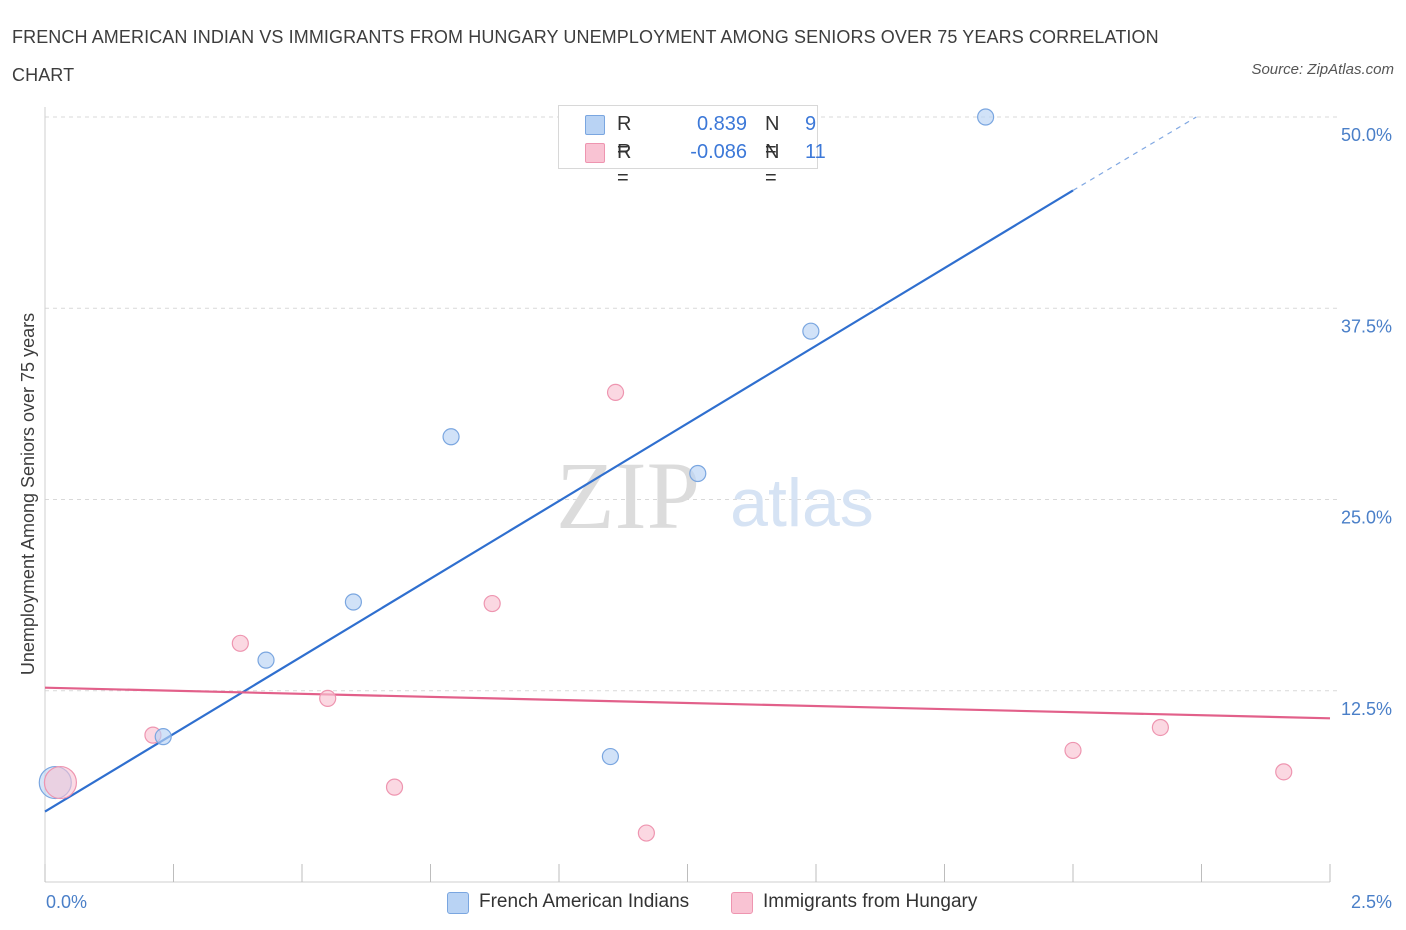  What do you see at coordinates (595, 125) in the screenshot?
I see `legend-swatch-blue` at bounding box center [595, 125].